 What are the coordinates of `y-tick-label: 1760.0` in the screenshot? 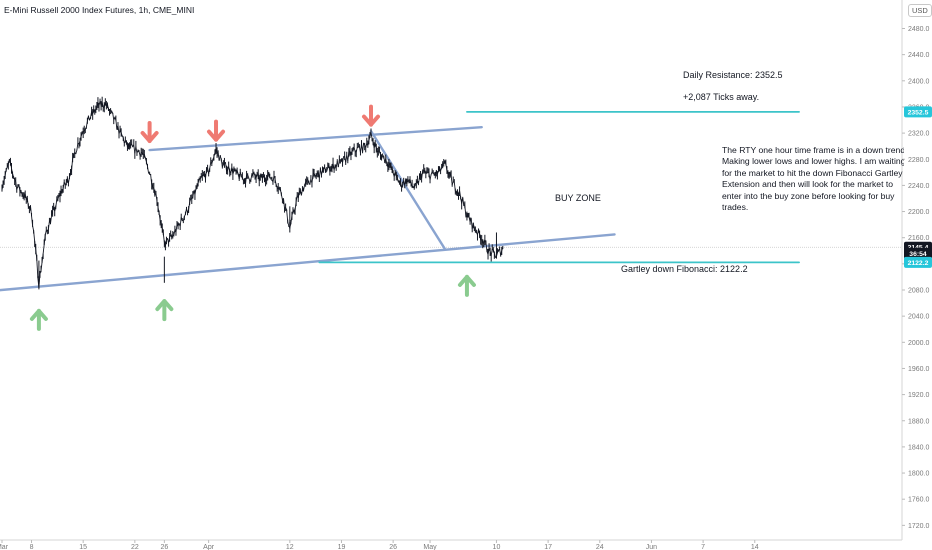 It's located at (919, 500).